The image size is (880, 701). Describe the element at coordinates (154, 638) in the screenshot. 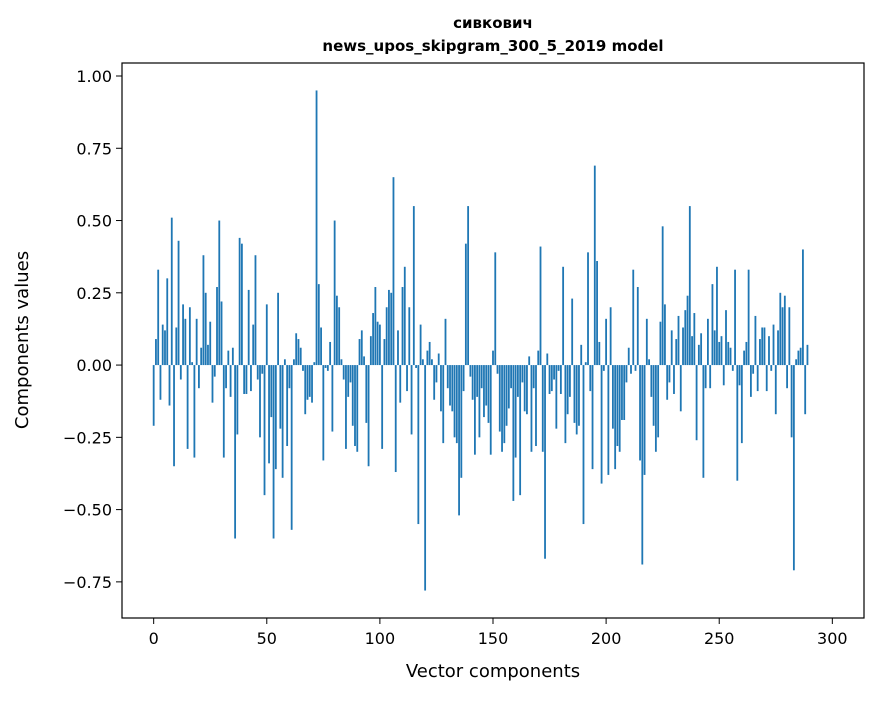

I see `x-tick-label: 0` at that location.